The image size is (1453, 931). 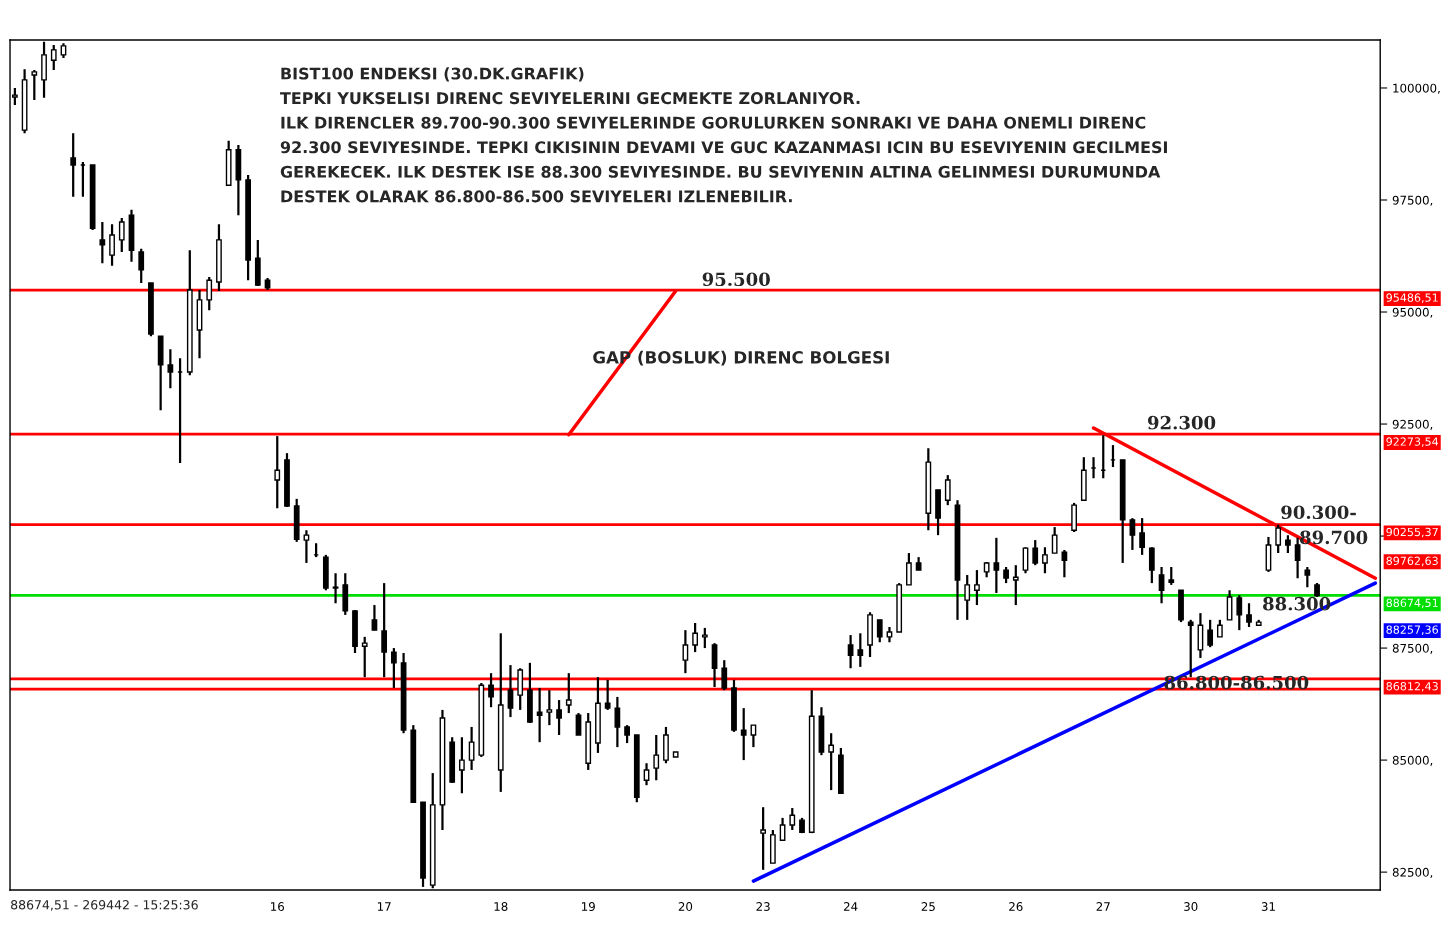 I want to click on y-tick-label: 85000,, so click(x=1412, y=760).